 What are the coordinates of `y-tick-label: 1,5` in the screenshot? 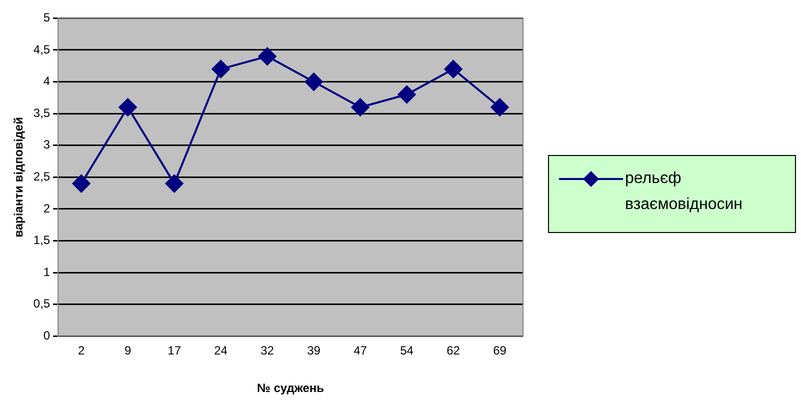 It's located at (41, 240).